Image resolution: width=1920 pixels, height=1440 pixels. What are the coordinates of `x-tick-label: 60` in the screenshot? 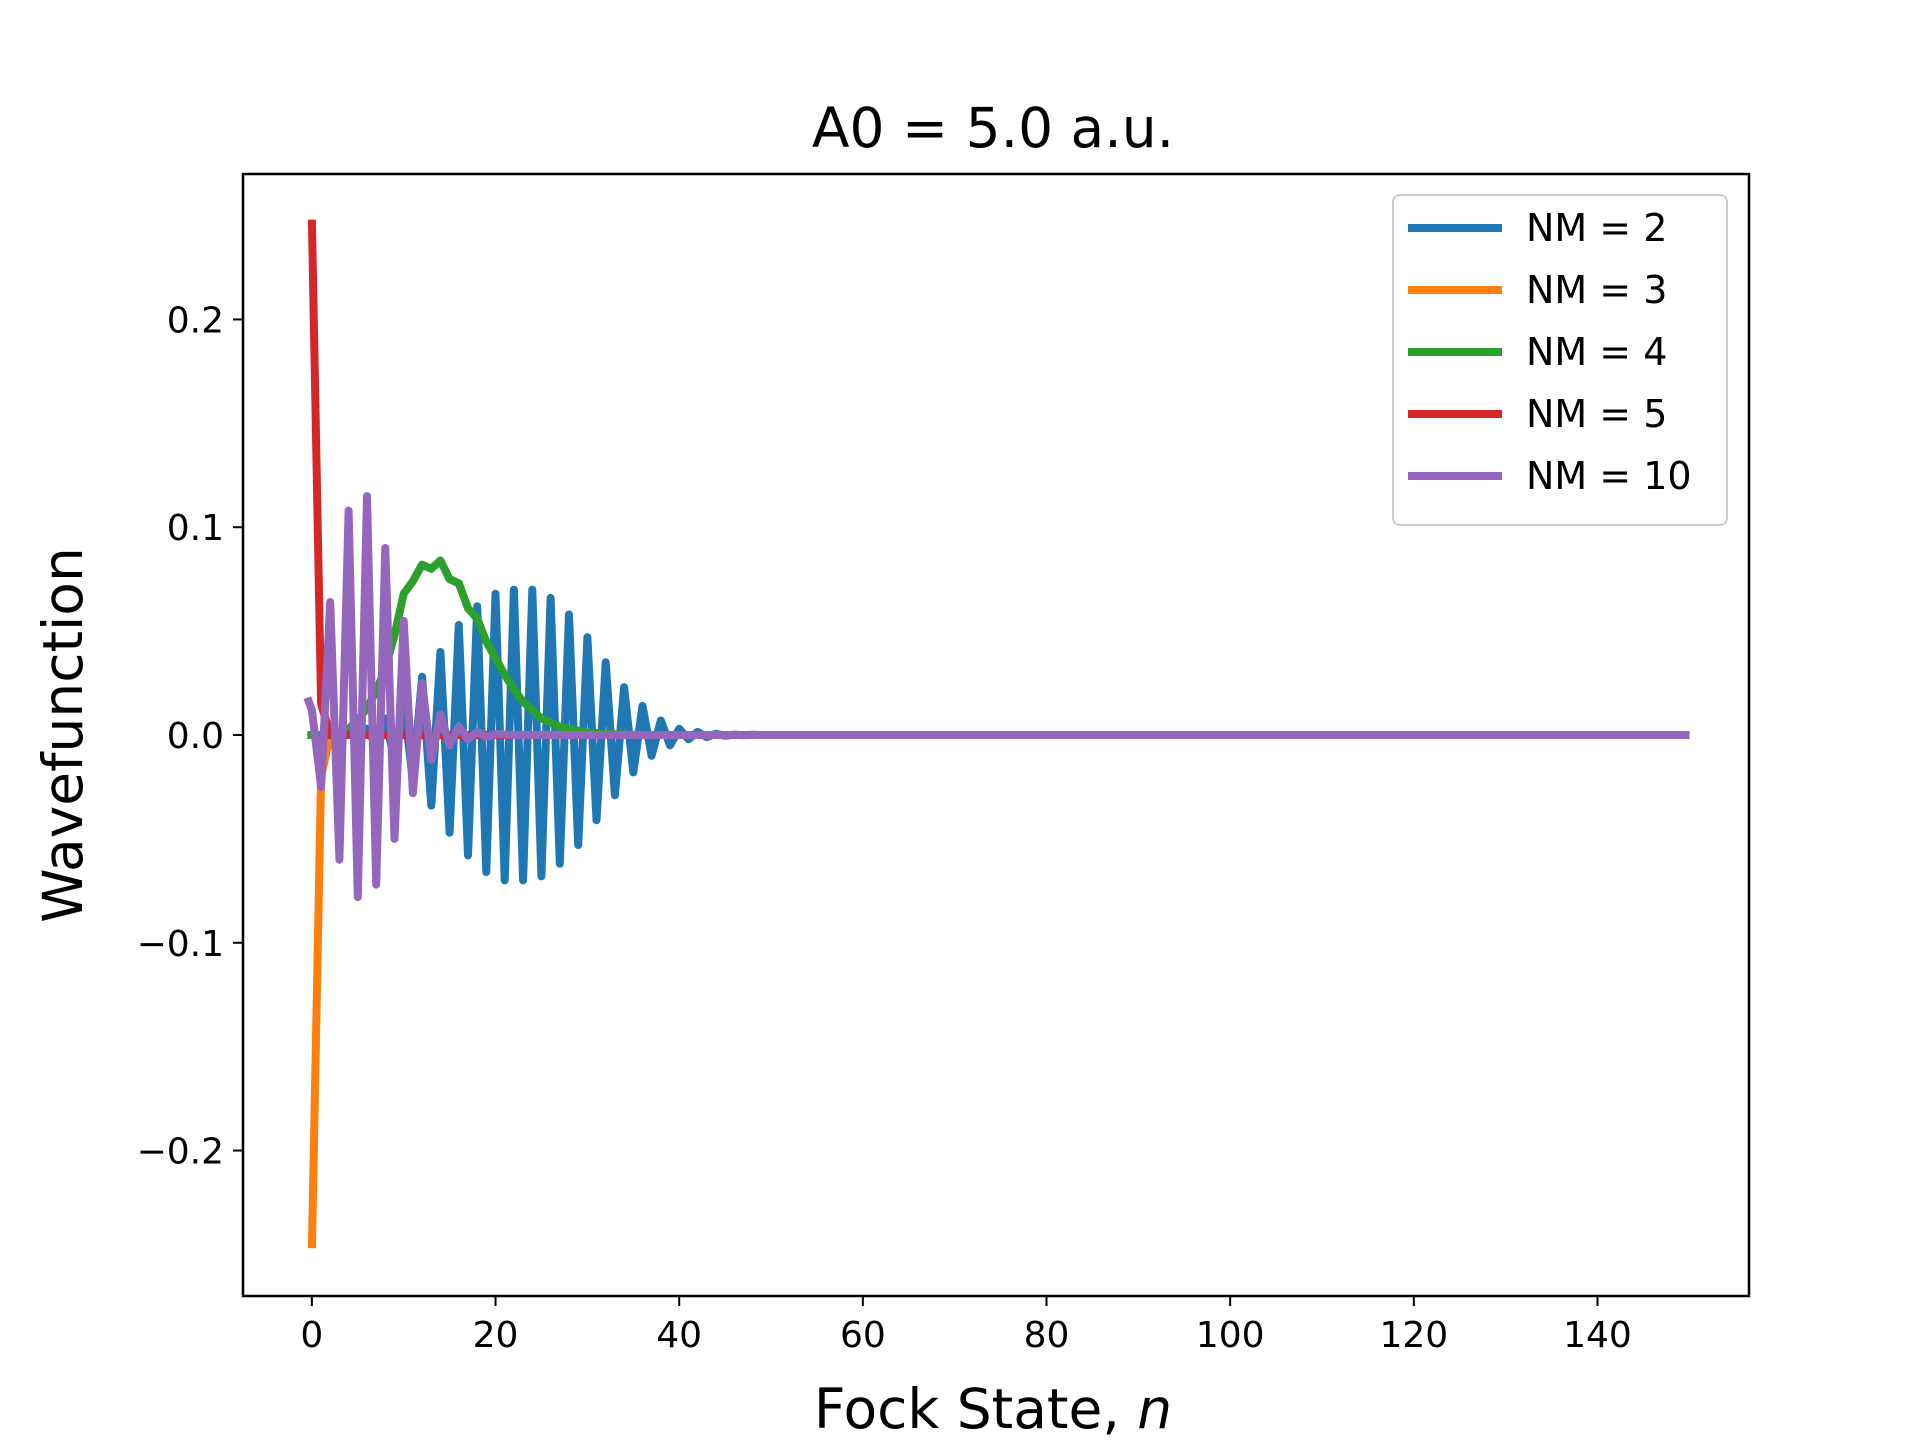 It's located at (863, 1335).